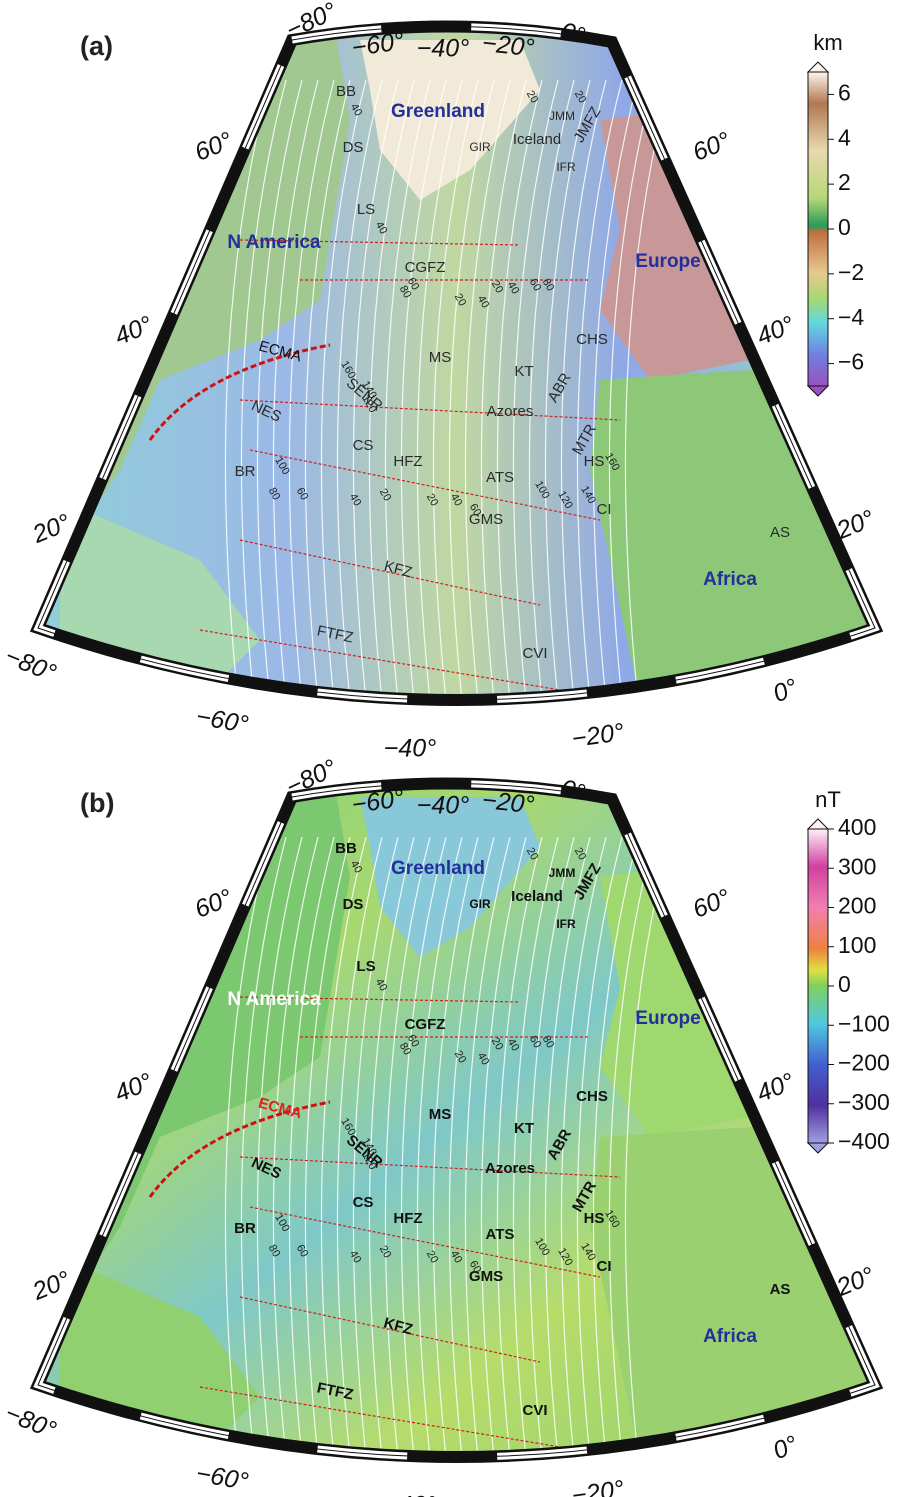  I want to click on place-label: CS, so click(363, 1202).